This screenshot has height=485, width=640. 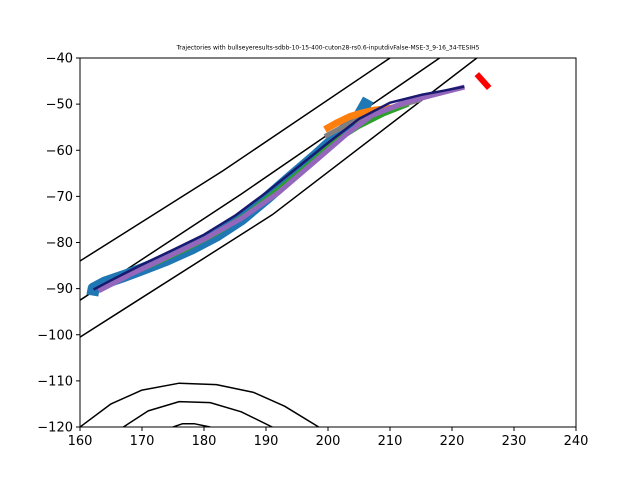 What do you see at coordinates (204, 441) in the screenshot?
I see `x-tick-label: 180` at bounding box center [204, 441].